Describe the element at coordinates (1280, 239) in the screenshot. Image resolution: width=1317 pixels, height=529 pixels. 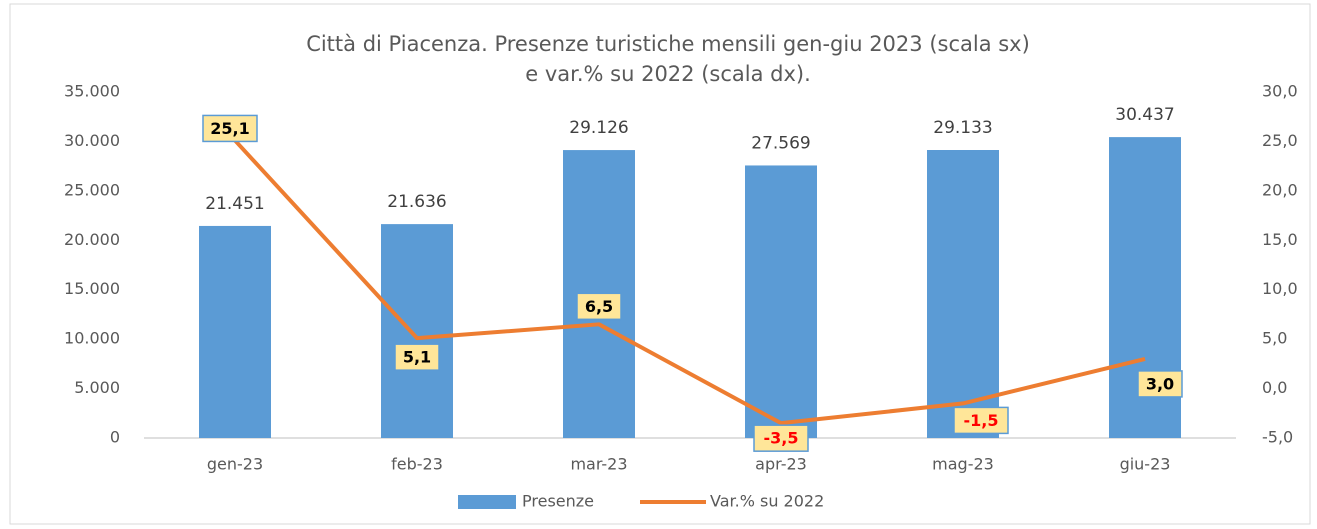
I see `y2-tick-label: 15,0` at that location.